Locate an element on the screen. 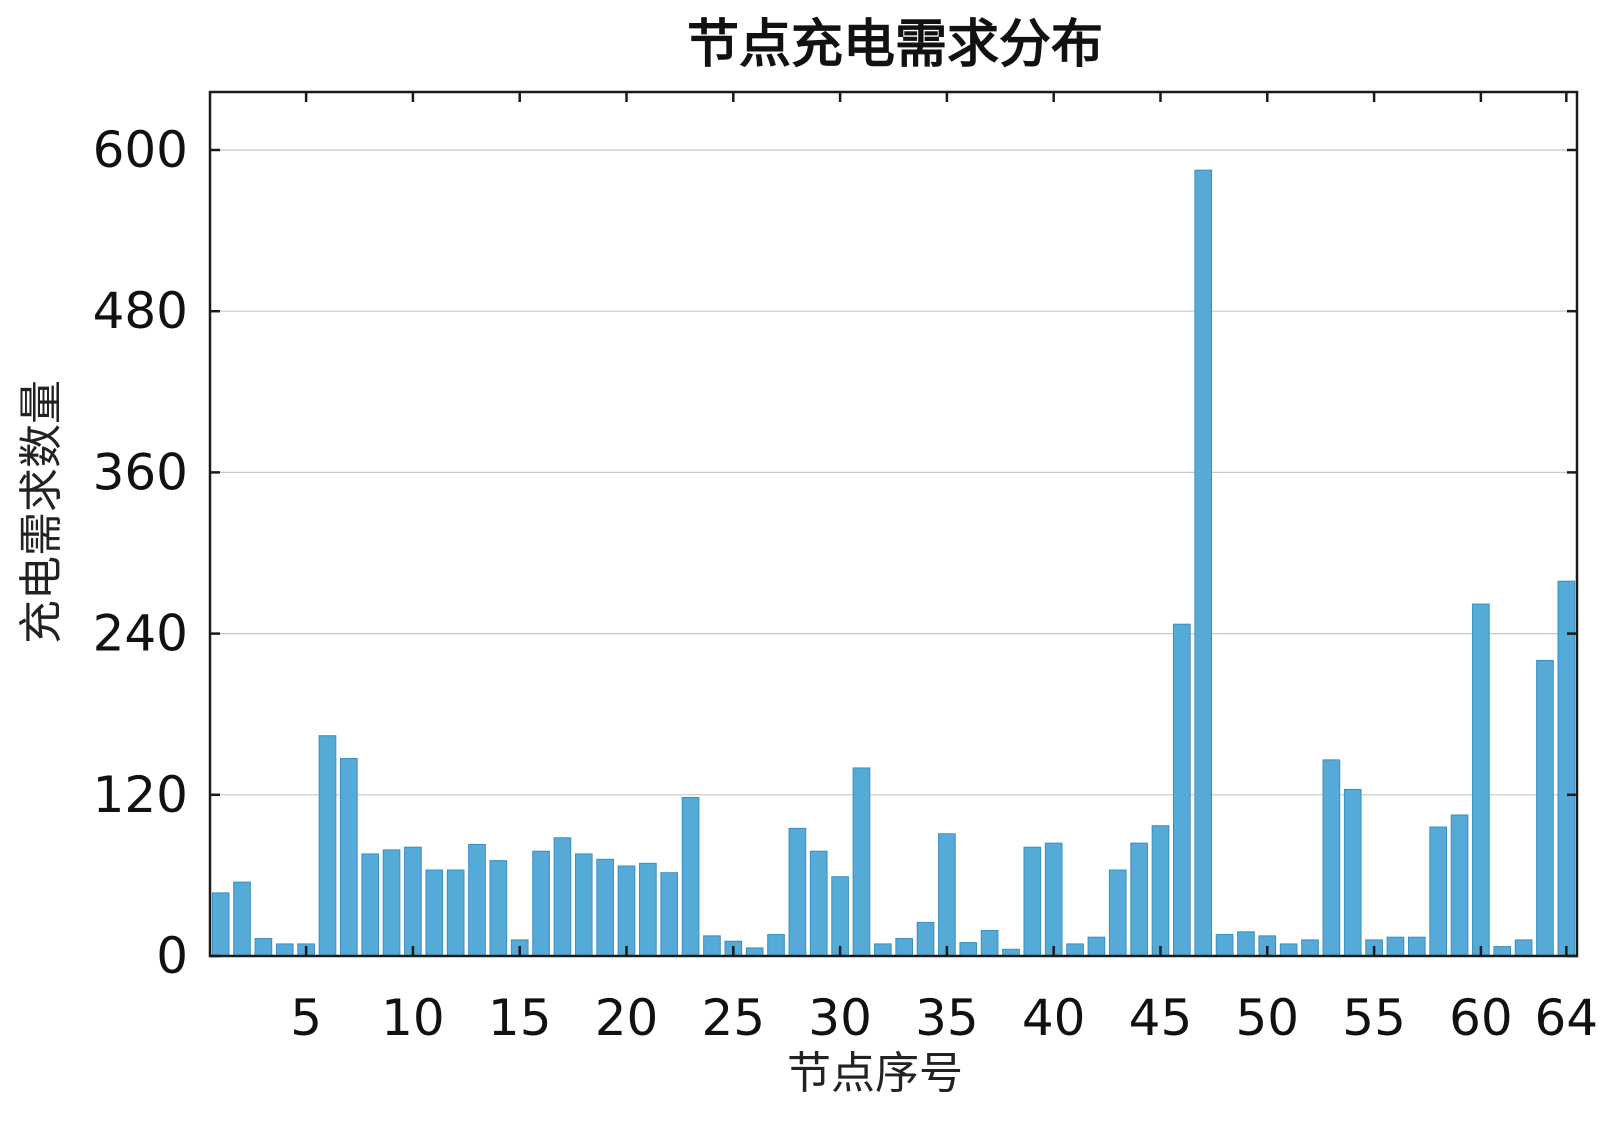 This screenshot has height=1131, width=1600. xtick-label-5: 5 is located at coordinates (306, 1018).